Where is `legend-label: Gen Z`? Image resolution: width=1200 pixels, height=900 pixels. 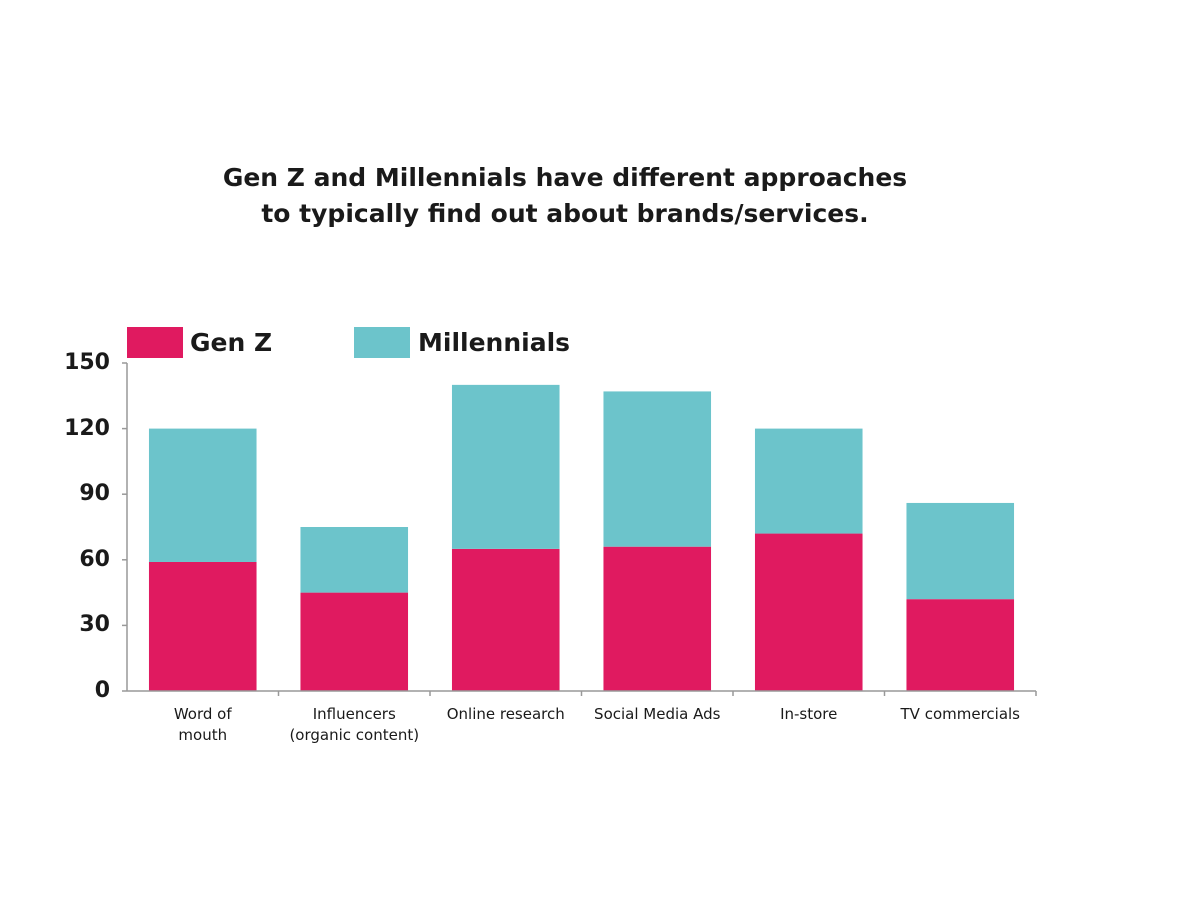
legend-label: Gen Z is located at coordinates (231, 342).